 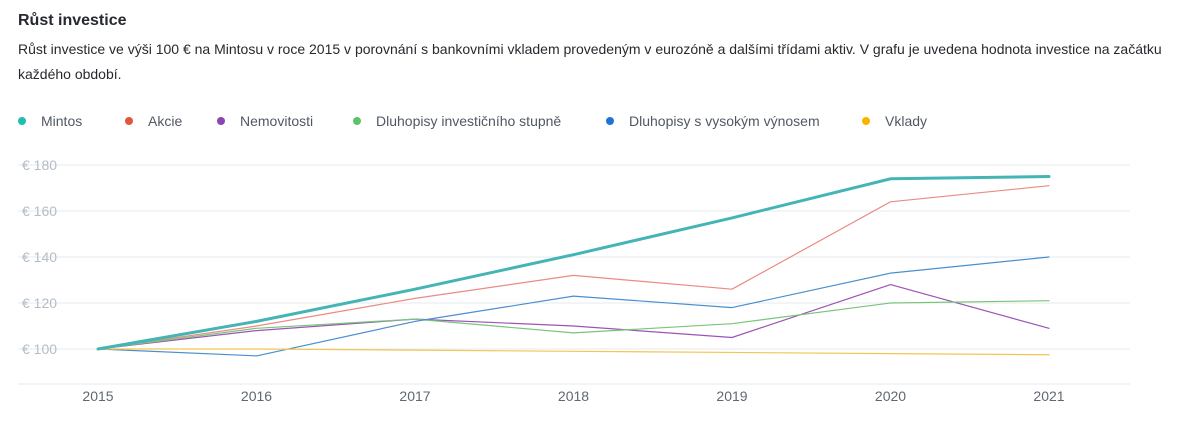 I want to click on series-line-nemovitosti, so click(x=573, y=317).